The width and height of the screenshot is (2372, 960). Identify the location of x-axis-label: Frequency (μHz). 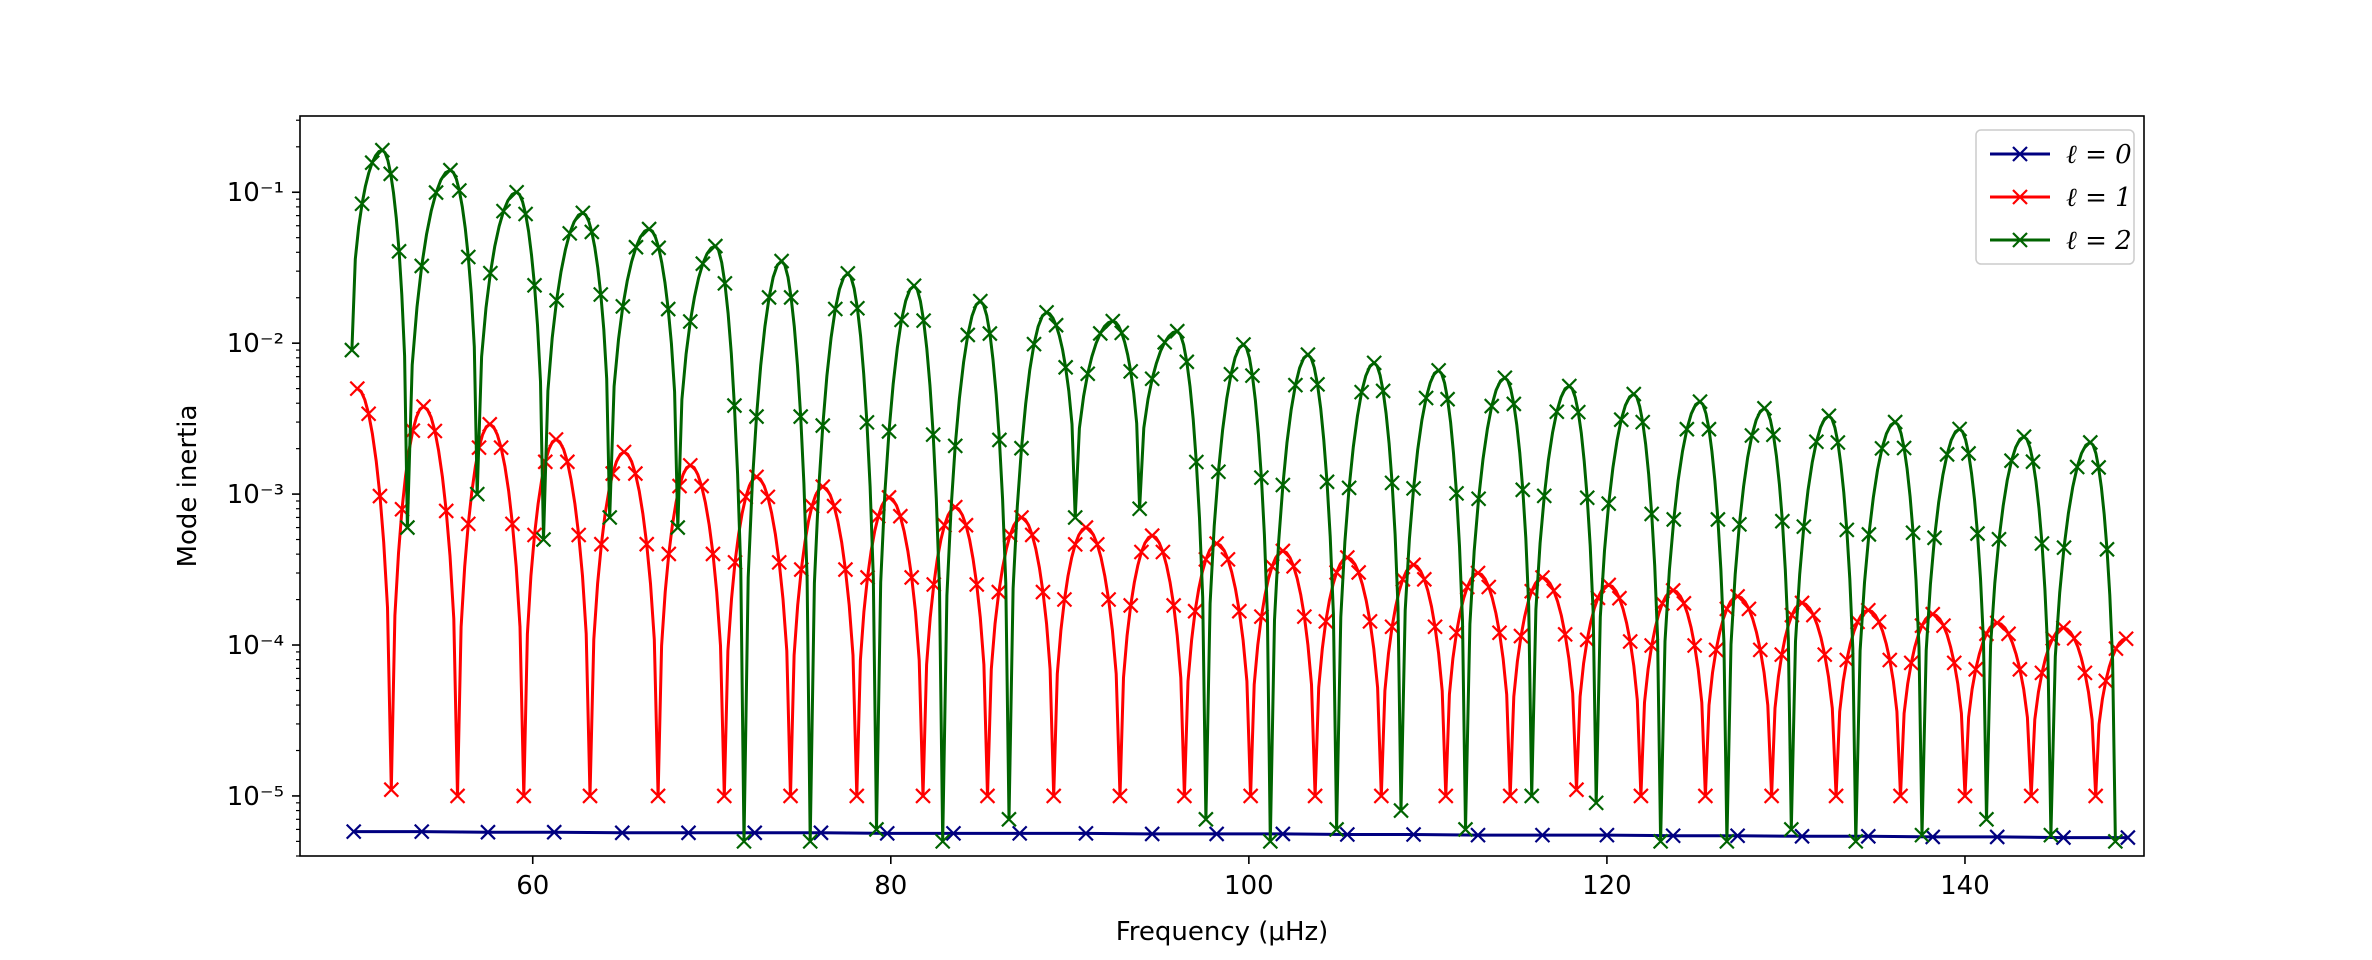
(1222, 932).